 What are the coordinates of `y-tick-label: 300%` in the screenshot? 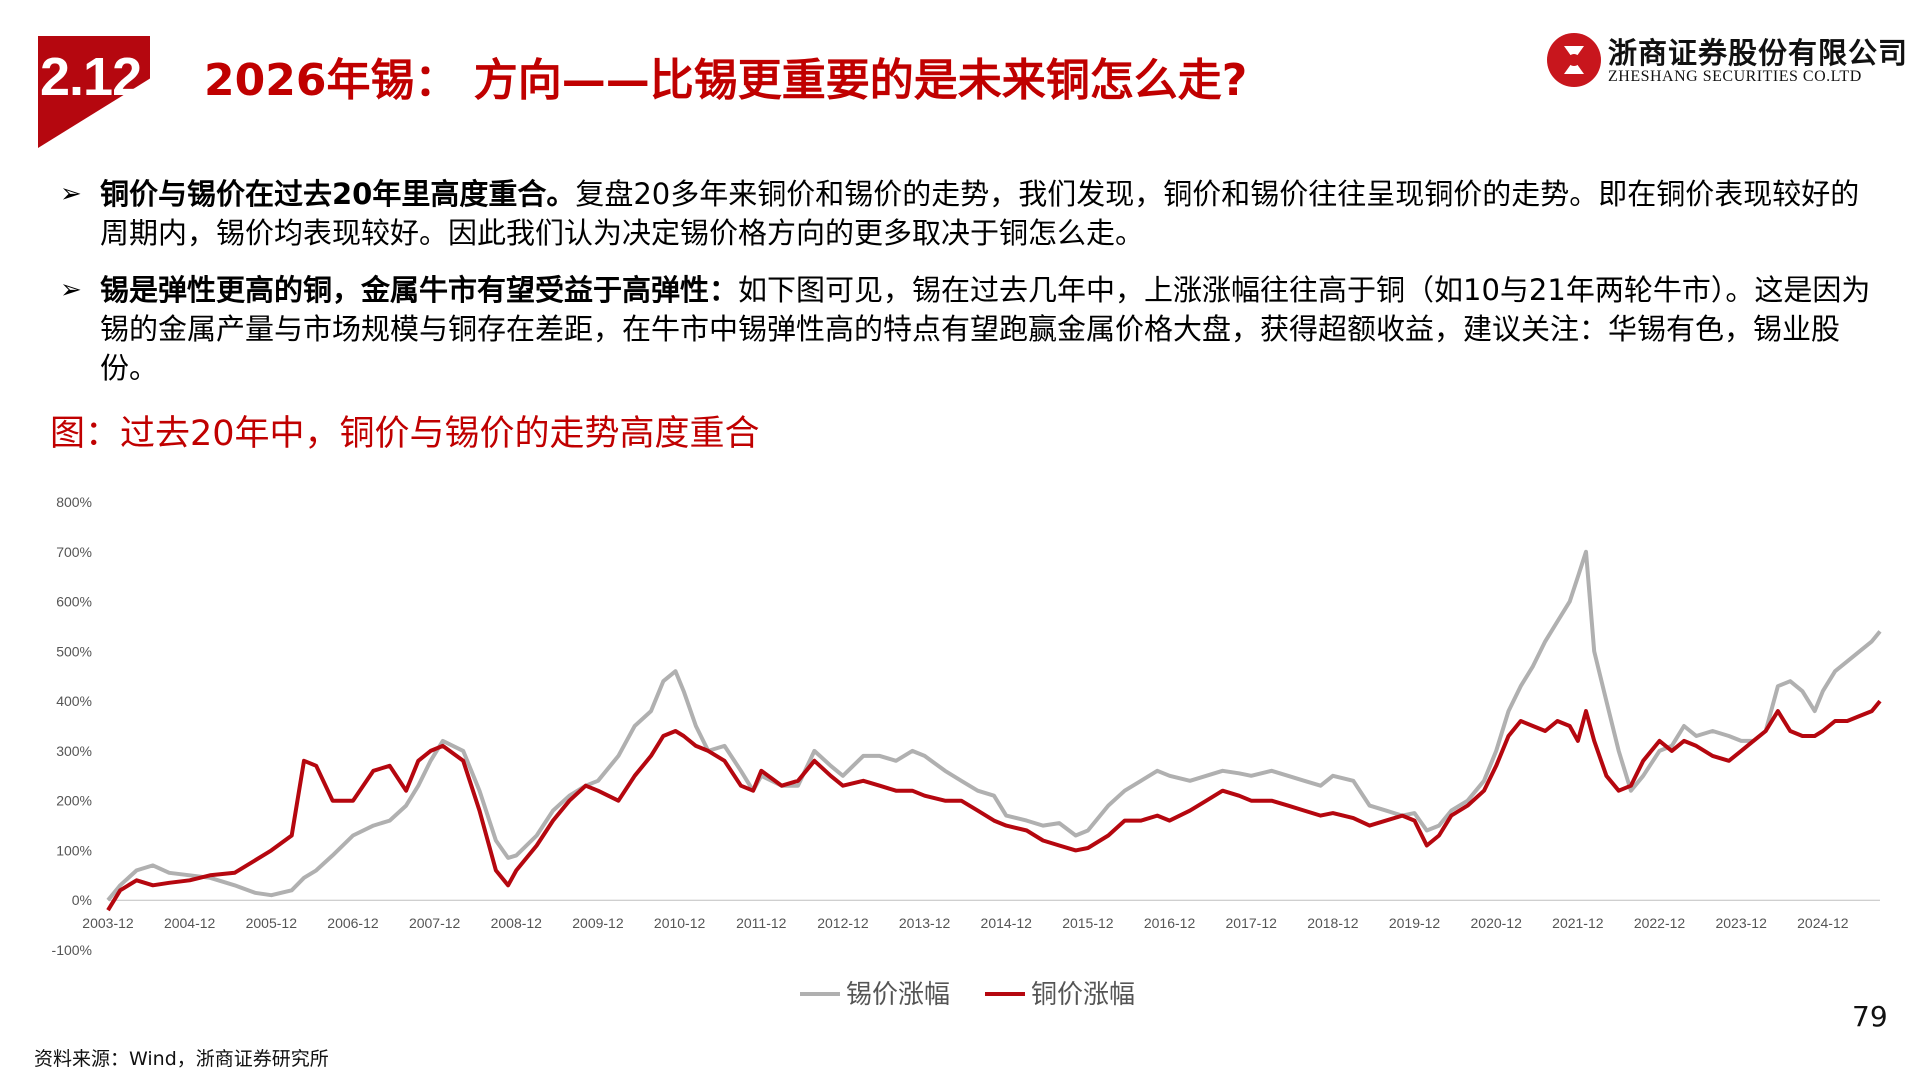 It's located at (74, 751).